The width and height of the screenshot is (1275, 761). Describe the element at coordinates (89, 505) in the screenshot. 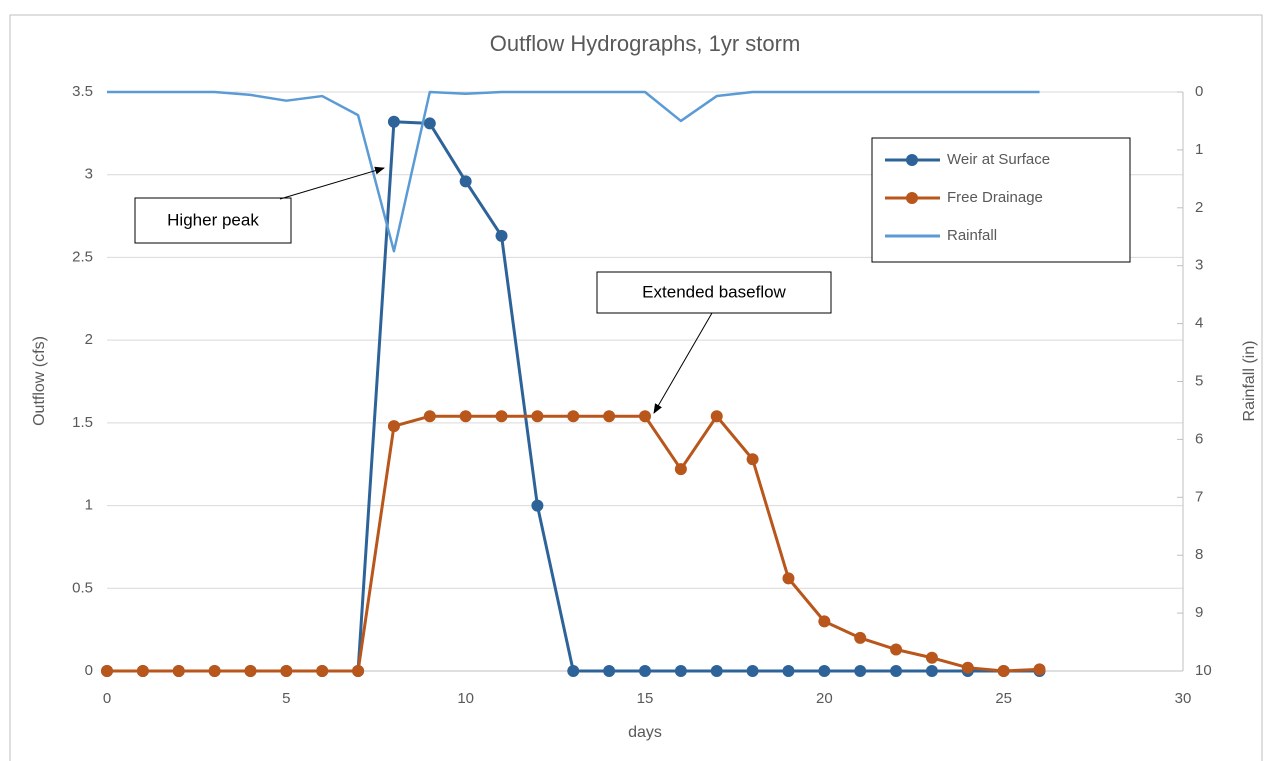

I see `y-tick-label: 1` at that location.